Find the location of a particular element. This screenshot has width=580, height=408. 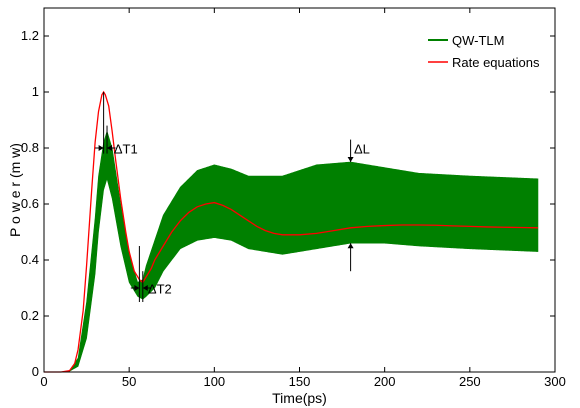

y-tick-label: 0.4 is located at coordinates (30, 259).